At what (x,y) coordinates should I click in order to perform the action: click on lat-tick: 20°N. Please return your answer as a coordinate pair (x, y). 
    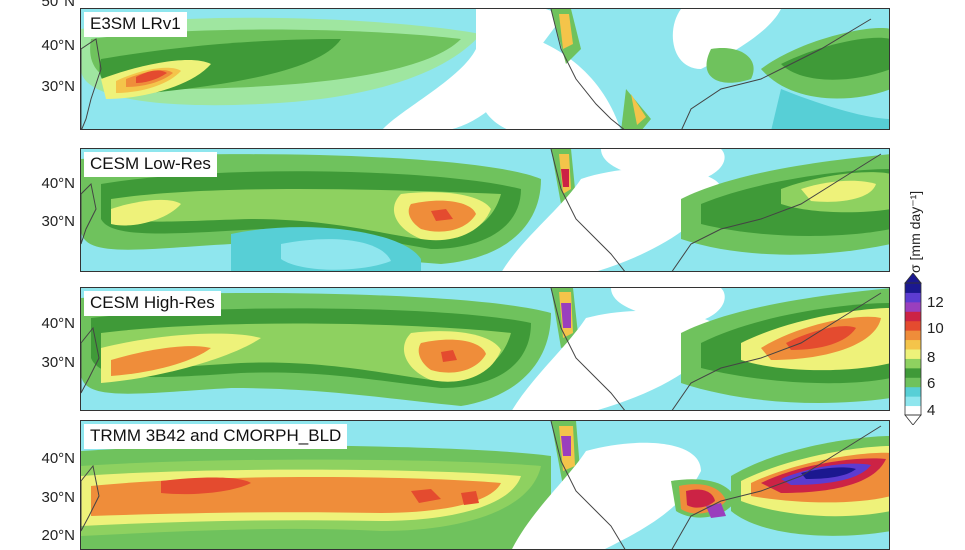
    Looking at the image, I should click on (58, 535).